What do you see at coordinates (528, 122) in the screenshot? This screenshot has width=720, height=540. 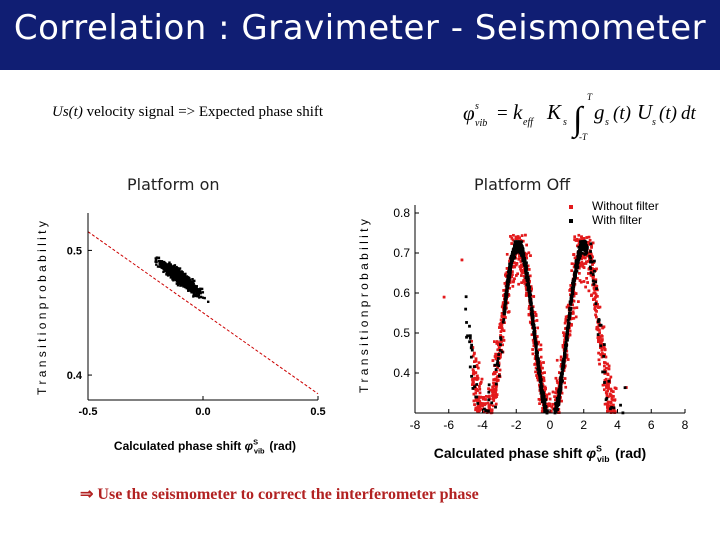 I see `formula-k-sub: eff` at bounding box center [528, 122].